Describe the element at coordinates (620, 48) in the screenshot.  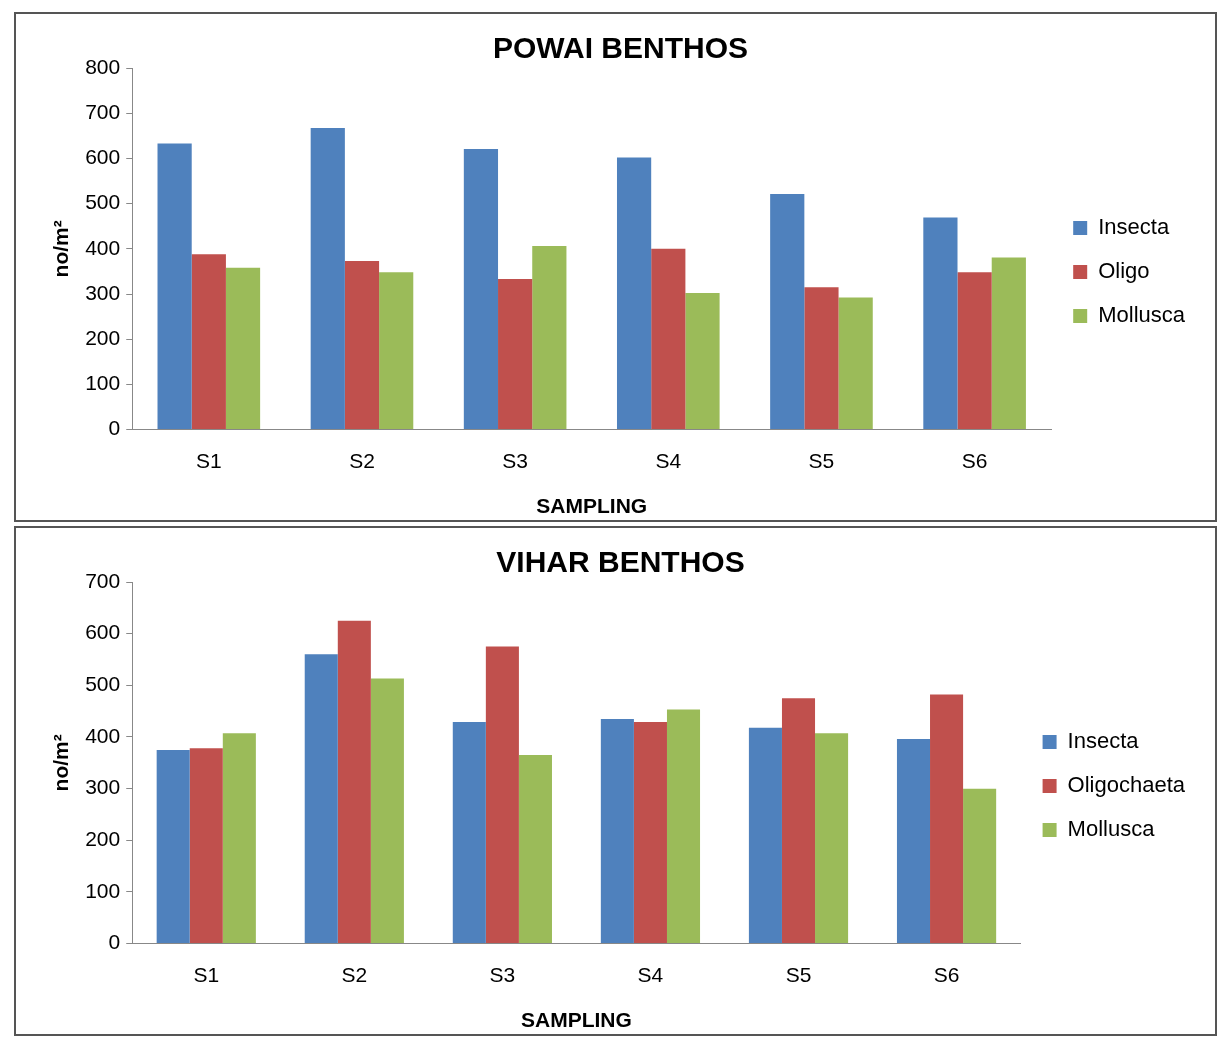
I see `chart-title: POWAI BENTHOS` at that location.